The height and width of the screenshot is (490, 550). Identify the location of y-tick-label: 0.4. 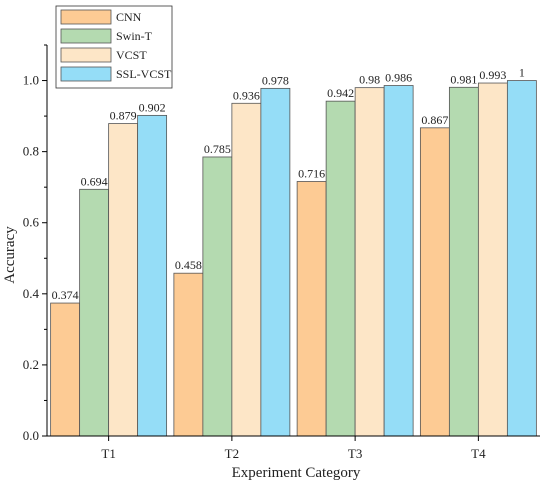
(31, 293).